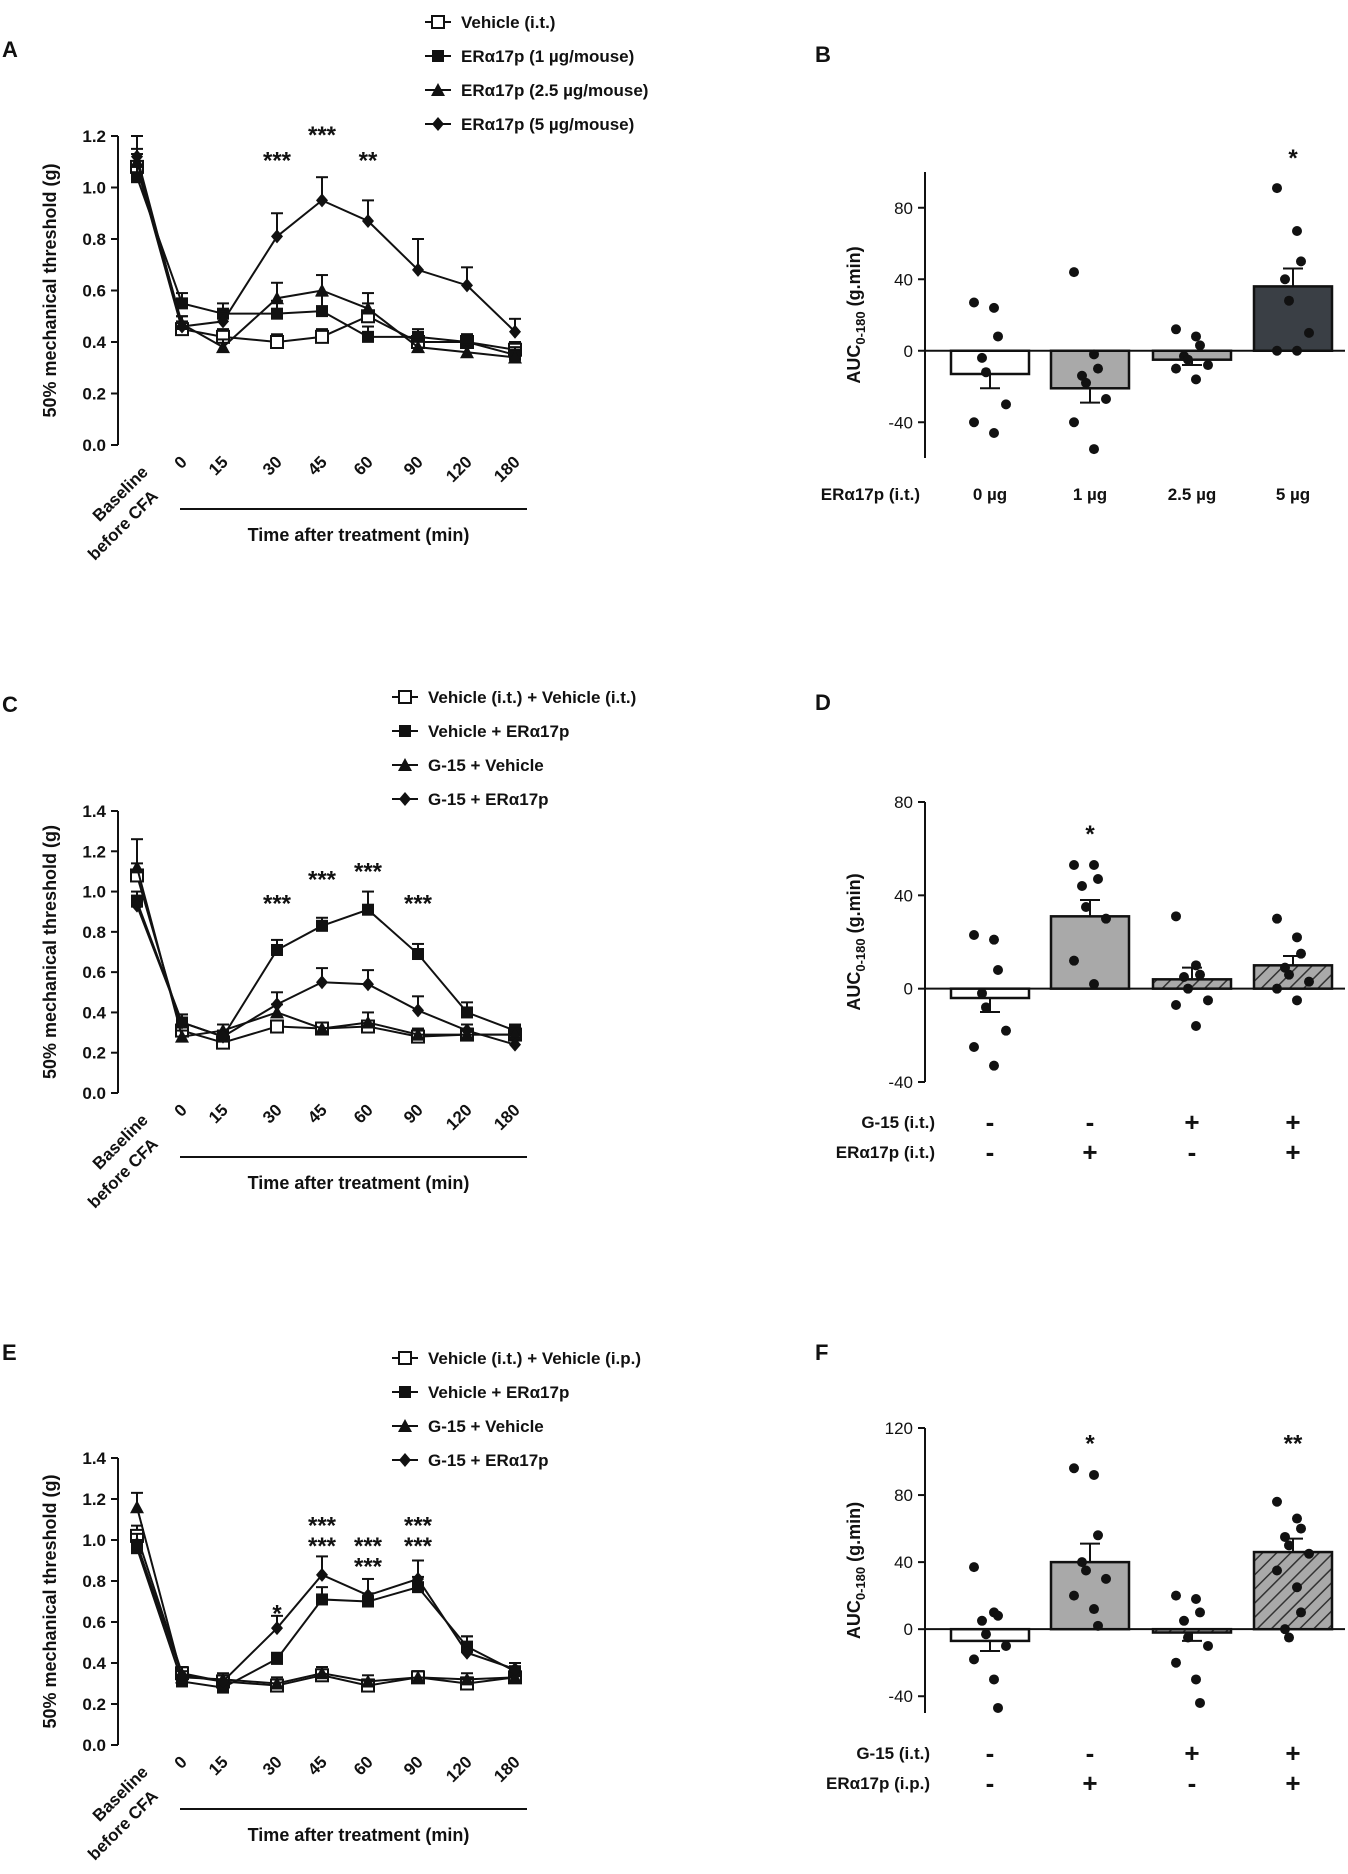  I want to click on panel-letter: E, so click(9, 1352).